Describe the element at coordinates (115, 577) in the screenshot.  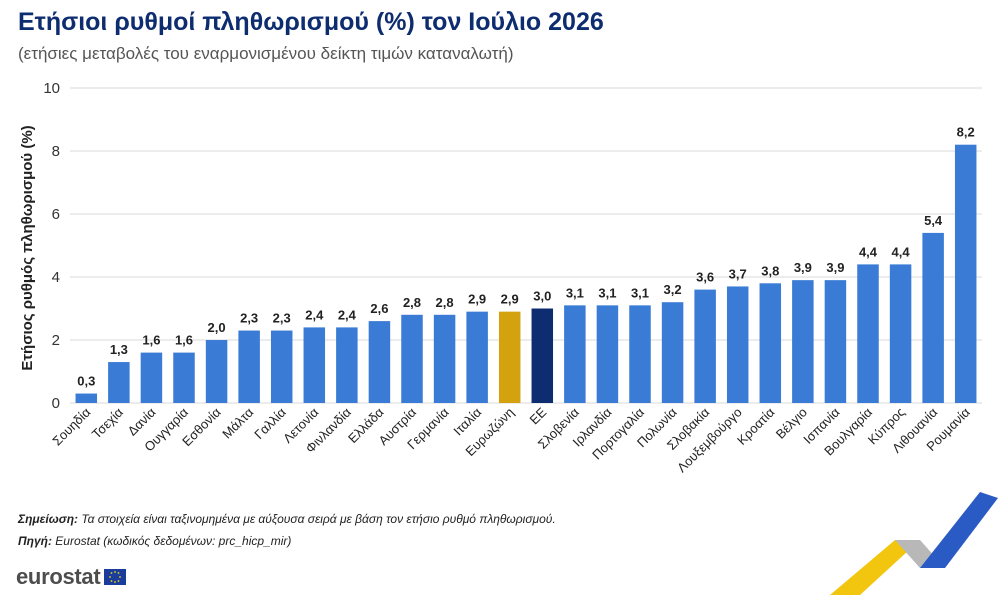
I see `eu-flag-icon` at that location.